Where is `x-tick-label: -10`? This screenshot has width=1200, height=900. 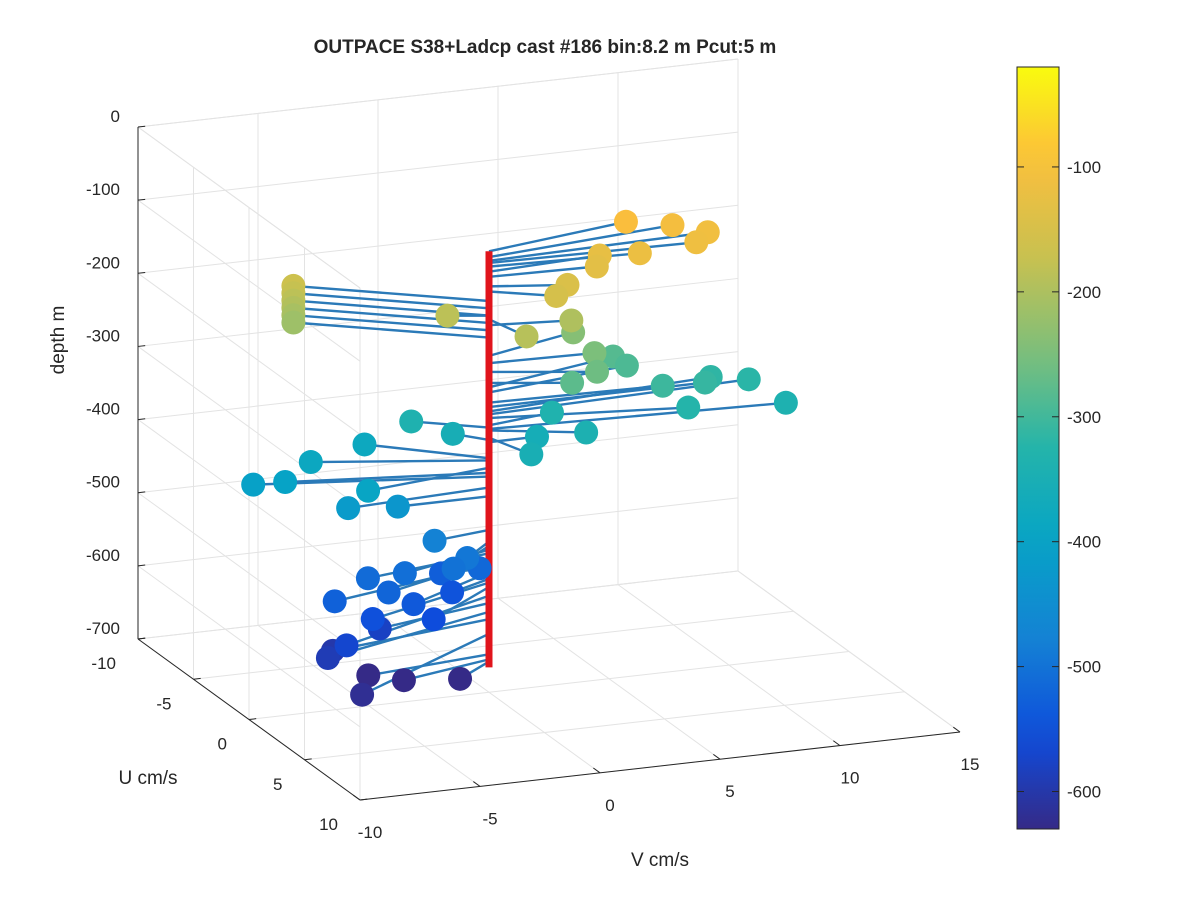 x-tick-label: -10 is located at coordinates (370, 832).